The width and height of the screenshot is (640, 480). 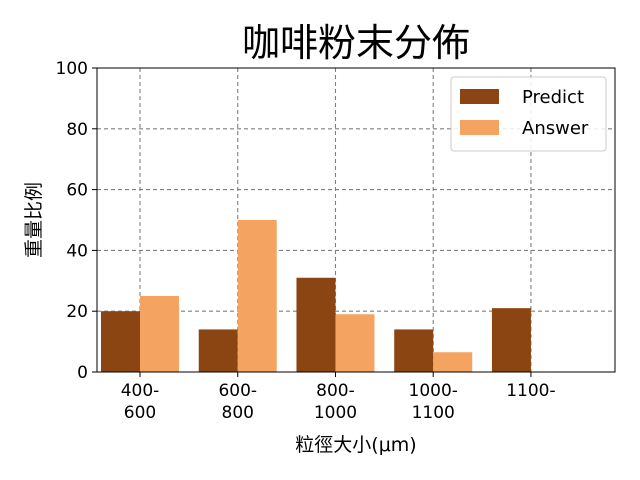 I want to click on y-axis: 0 20 40 60 80 100, so click(x=76, y=221).